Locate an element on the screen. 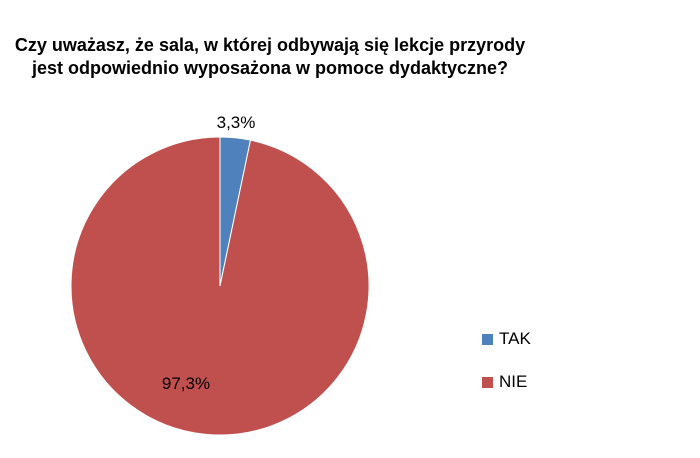 Image resolution: width=700 pixels, height=458 pixels. data-label-tak: 3,3% is located at coordinates (236, 122).